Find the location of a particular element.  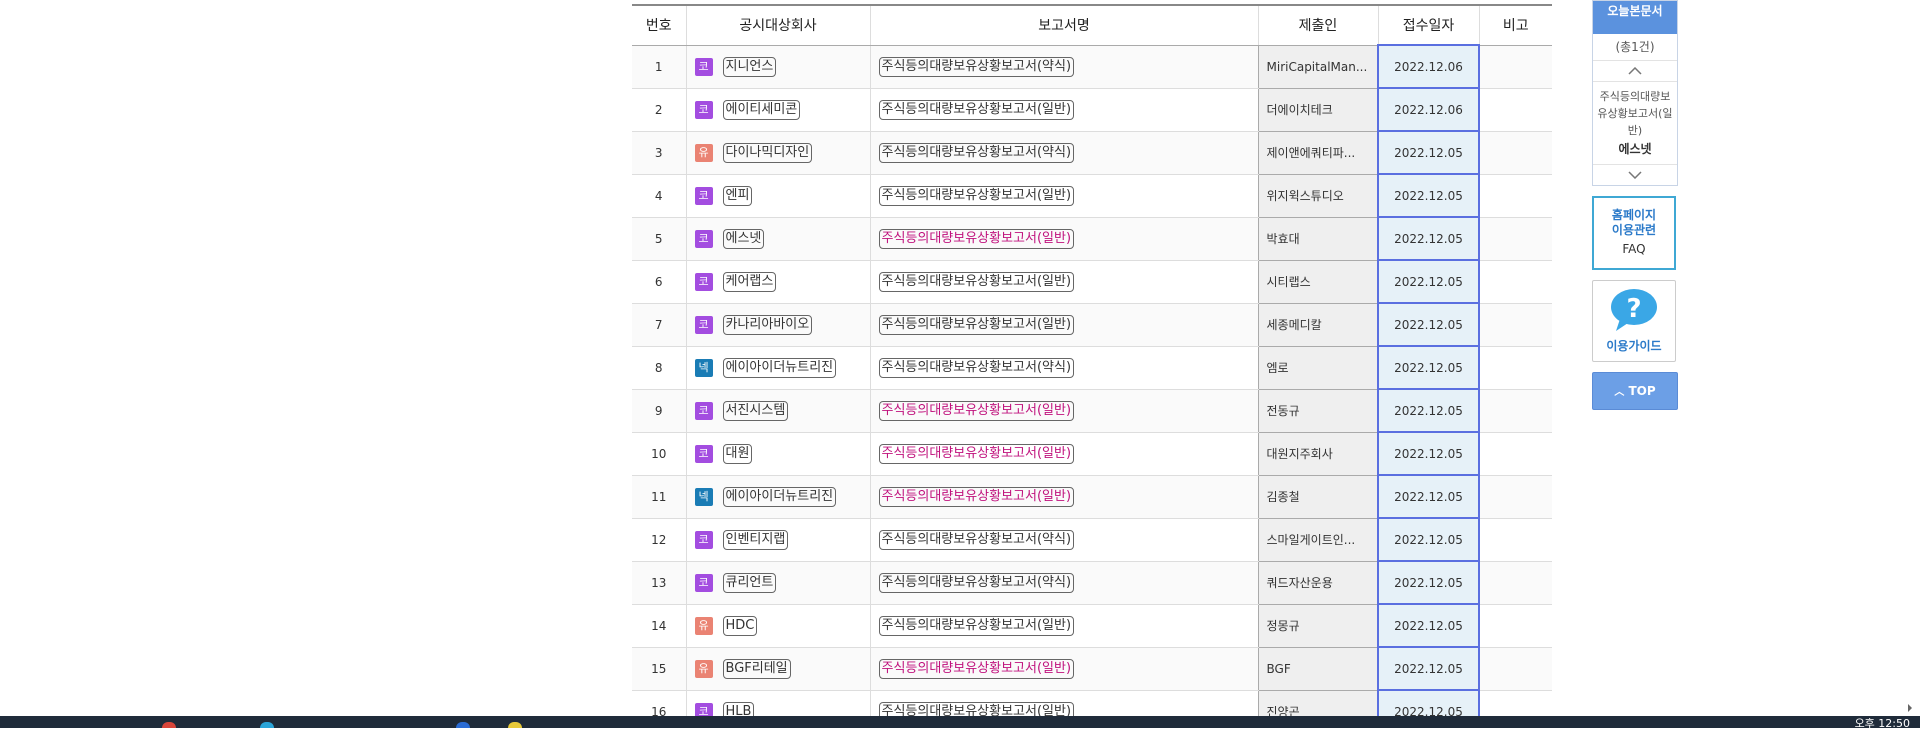

faq-line1: 홈페이지 is located at coordinates (1634, 215).